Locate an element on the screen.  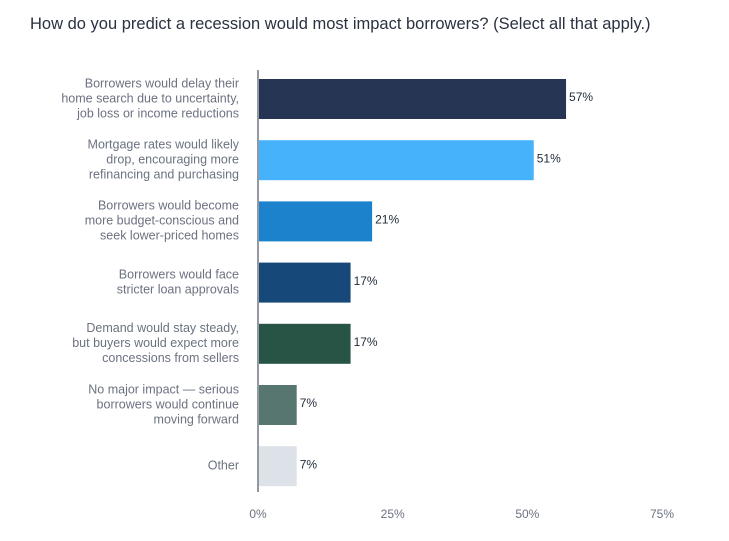
category-label-line: home search due to uncertainty, is located at coordinates (150, 98).